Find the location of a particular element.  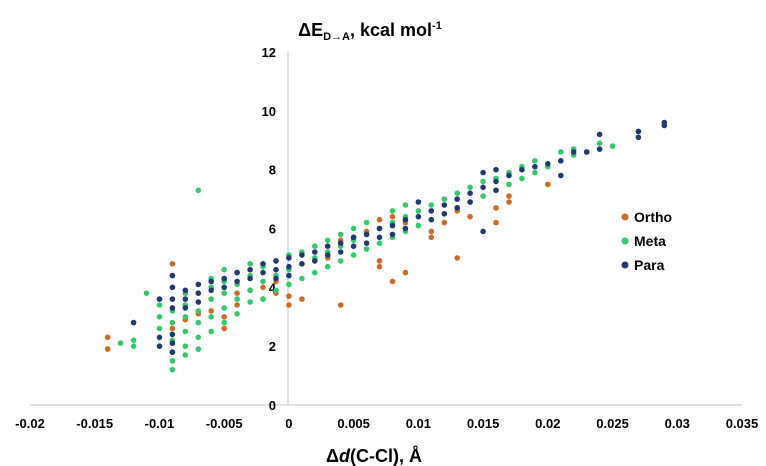

x-axis-title: Δd(C-Cl), Å is located at coordinates (374, 456).